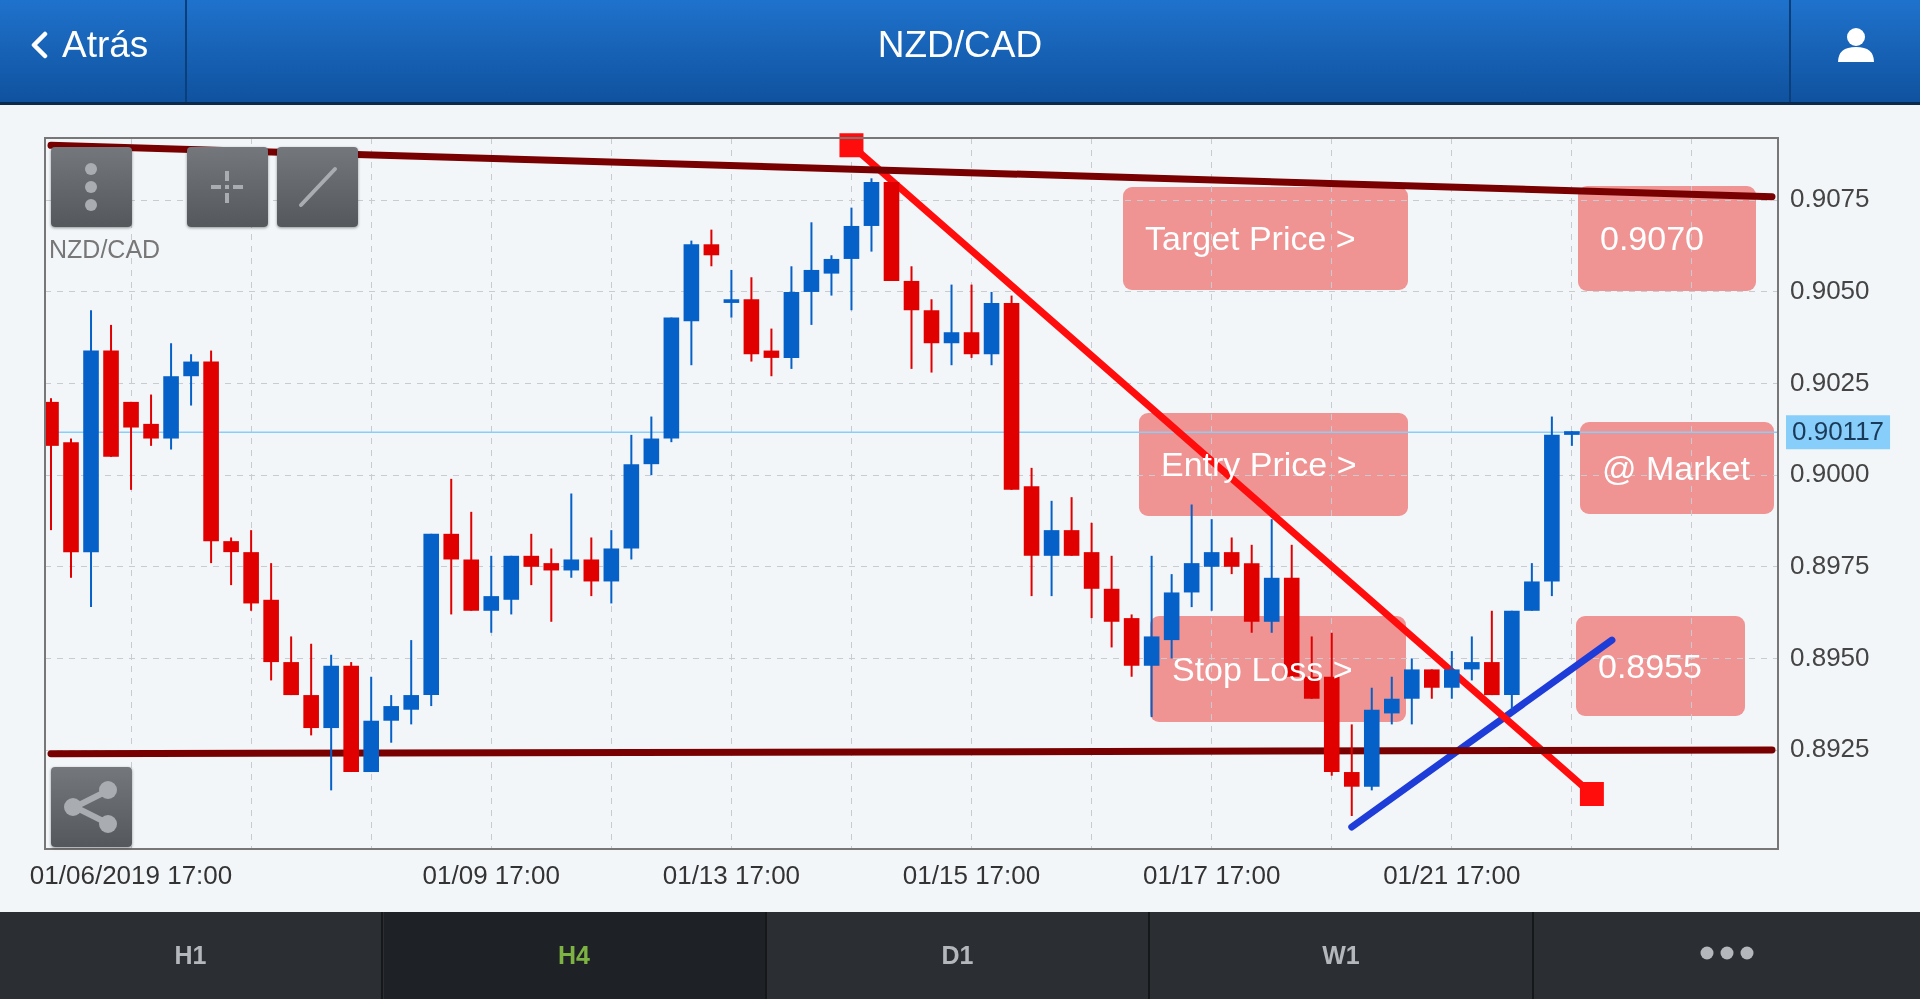 The height and width of the screenshot is (999, 1920). I want to click on y-tick-label: 0.9050, so click(1830, 290).